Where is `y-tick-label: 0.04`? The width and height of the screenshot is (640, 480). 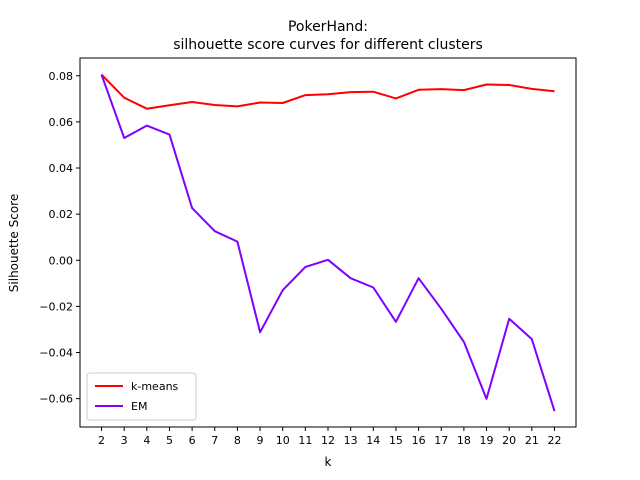
y-tick-label: 0.04 is located at coordinates (61, 168).